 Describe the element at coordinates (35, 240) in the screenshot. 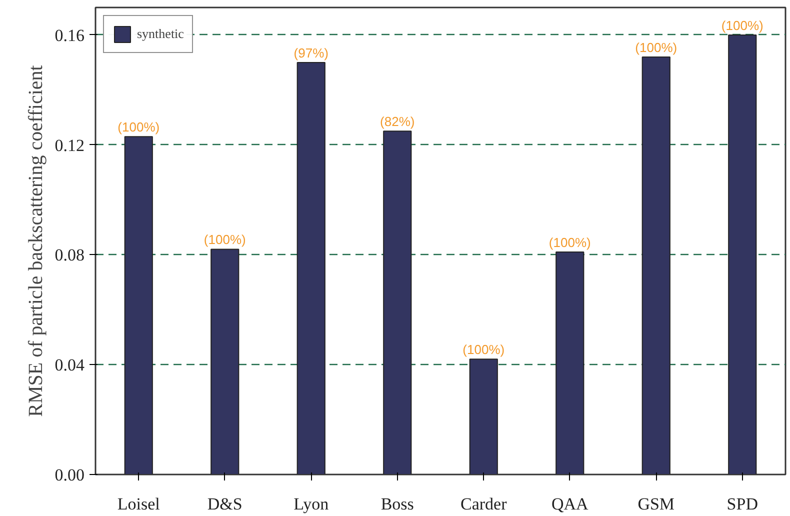

I see `y-axis-title: RMSE of particle backscattering coefficient` at that location.